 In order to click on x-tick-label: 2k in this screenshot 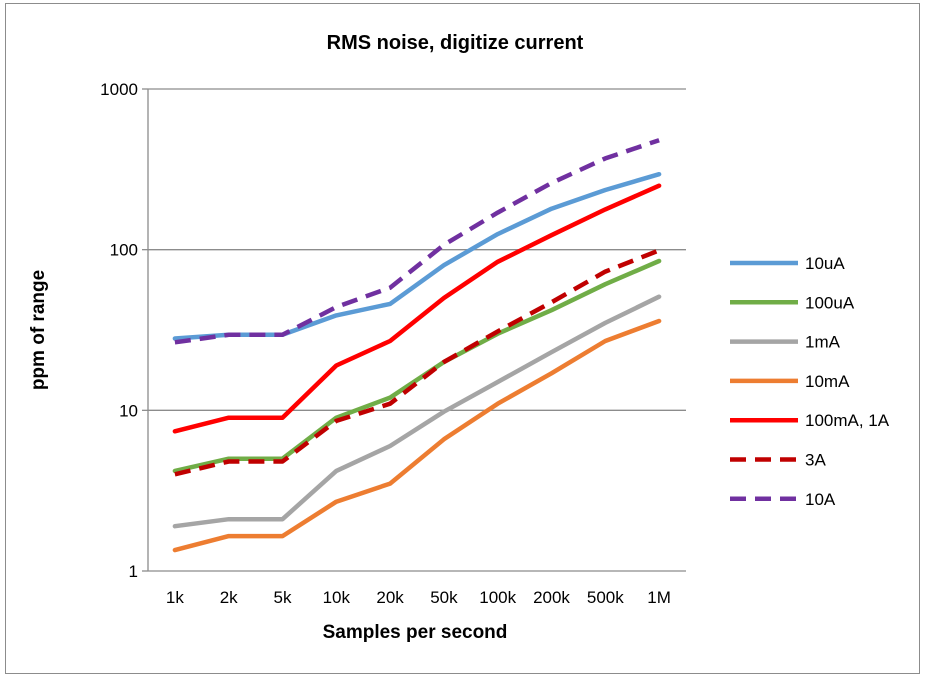, I will do `click(229, 597)`.